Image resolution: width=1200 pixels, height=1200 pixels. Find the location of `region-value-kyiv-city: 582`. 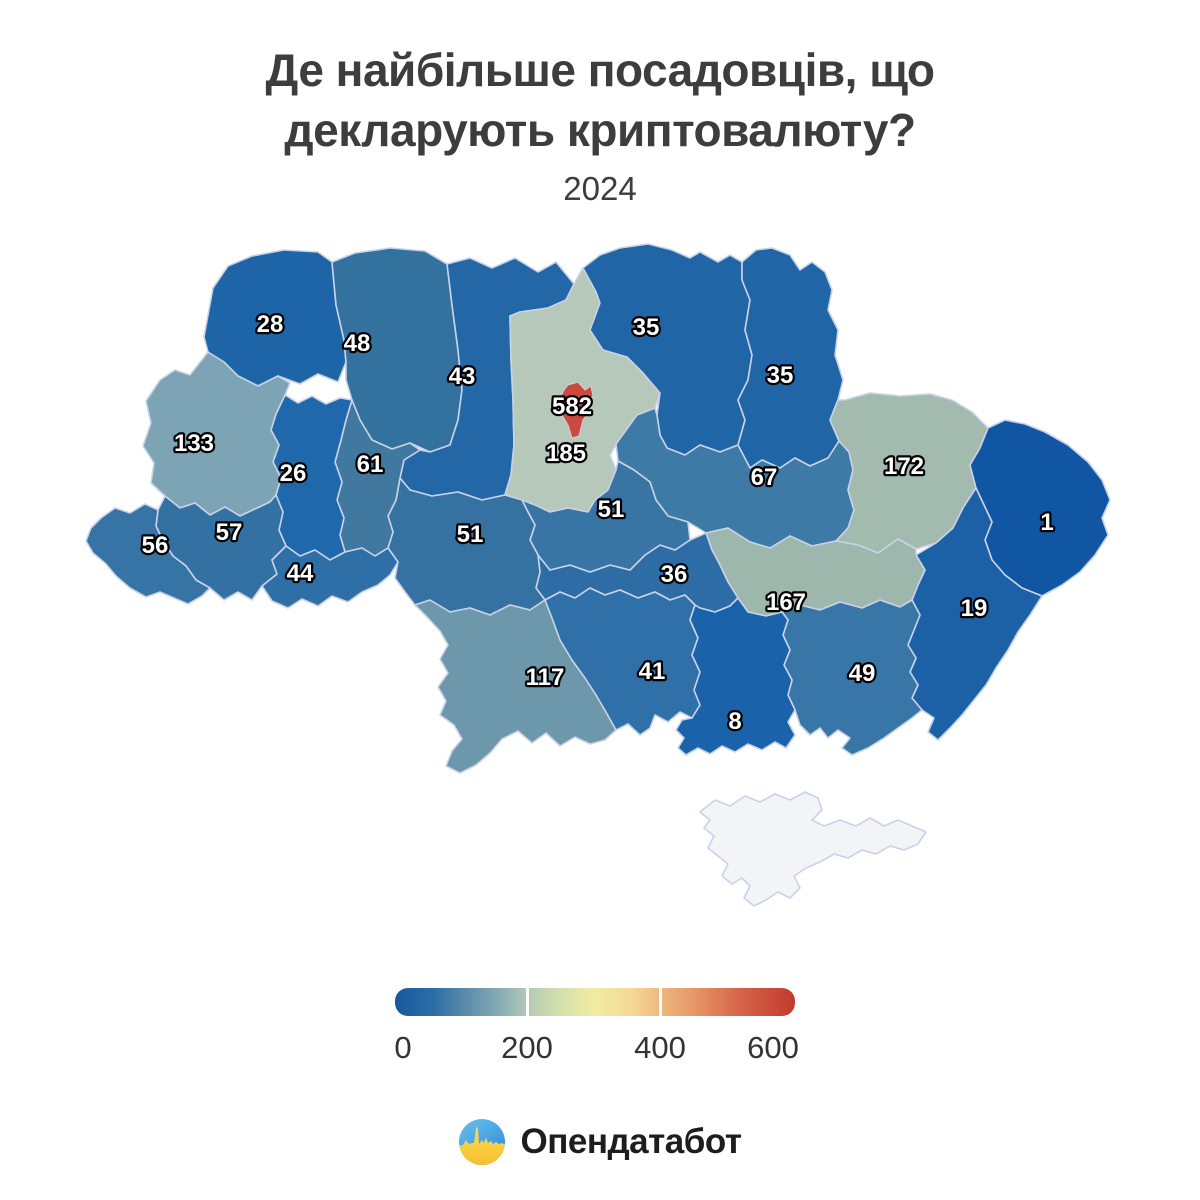

region-value-kyiv-city: 582 is located at coordinates (572, 406).